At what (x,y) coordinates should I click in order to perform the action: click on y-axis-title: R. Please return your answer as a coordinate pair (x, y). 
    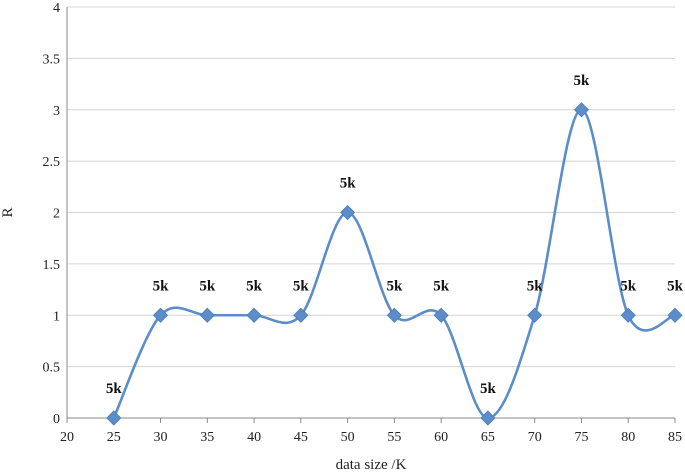
    Looking at the image, I should click on (8, 212).